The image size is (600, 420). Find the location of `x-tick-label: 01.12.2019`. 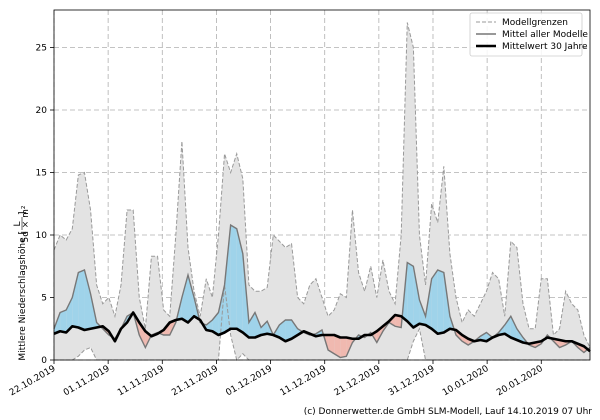

x-tick-label: 01.12.2019 is located at coordinates (249, 381).